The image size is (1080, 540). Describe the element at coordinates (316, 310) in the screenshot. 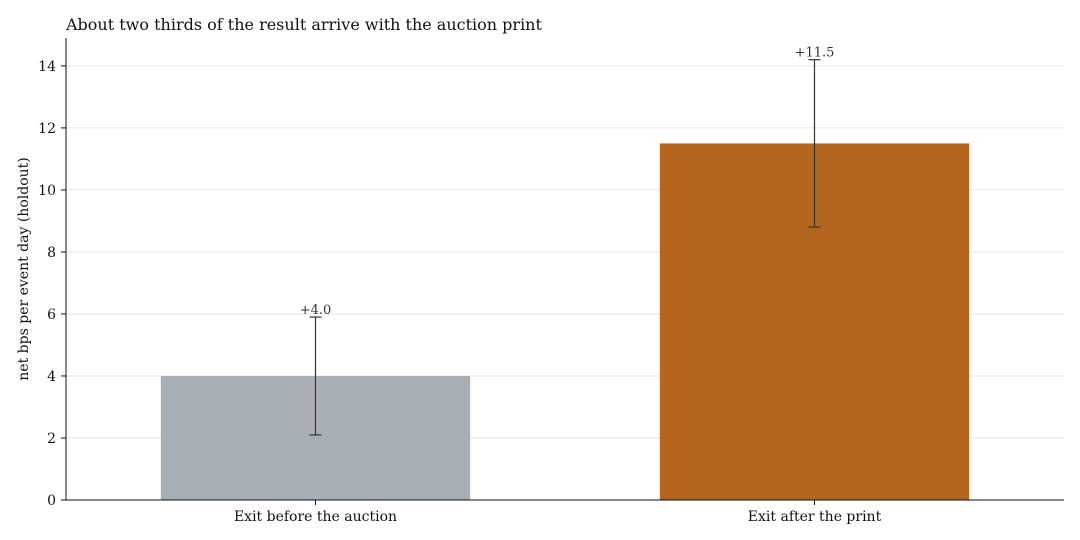

I see `data-label-0: +4.0` at that location.